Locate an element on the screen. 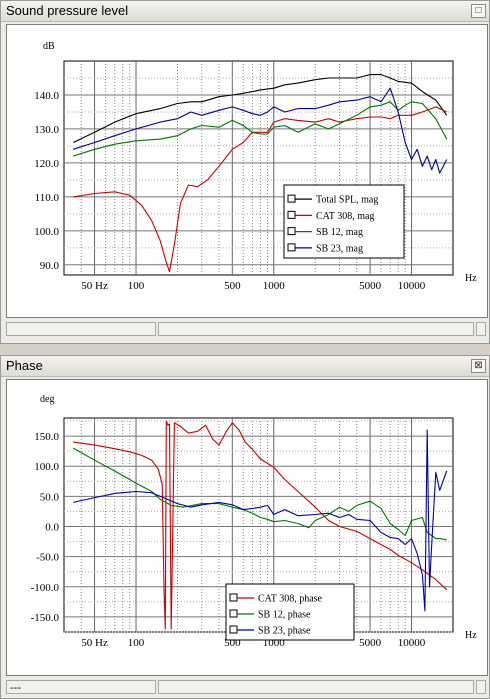 This screenshot has height=699, width=490. spl-ytick-label: 140.0 is located at coordinates (46, 96).